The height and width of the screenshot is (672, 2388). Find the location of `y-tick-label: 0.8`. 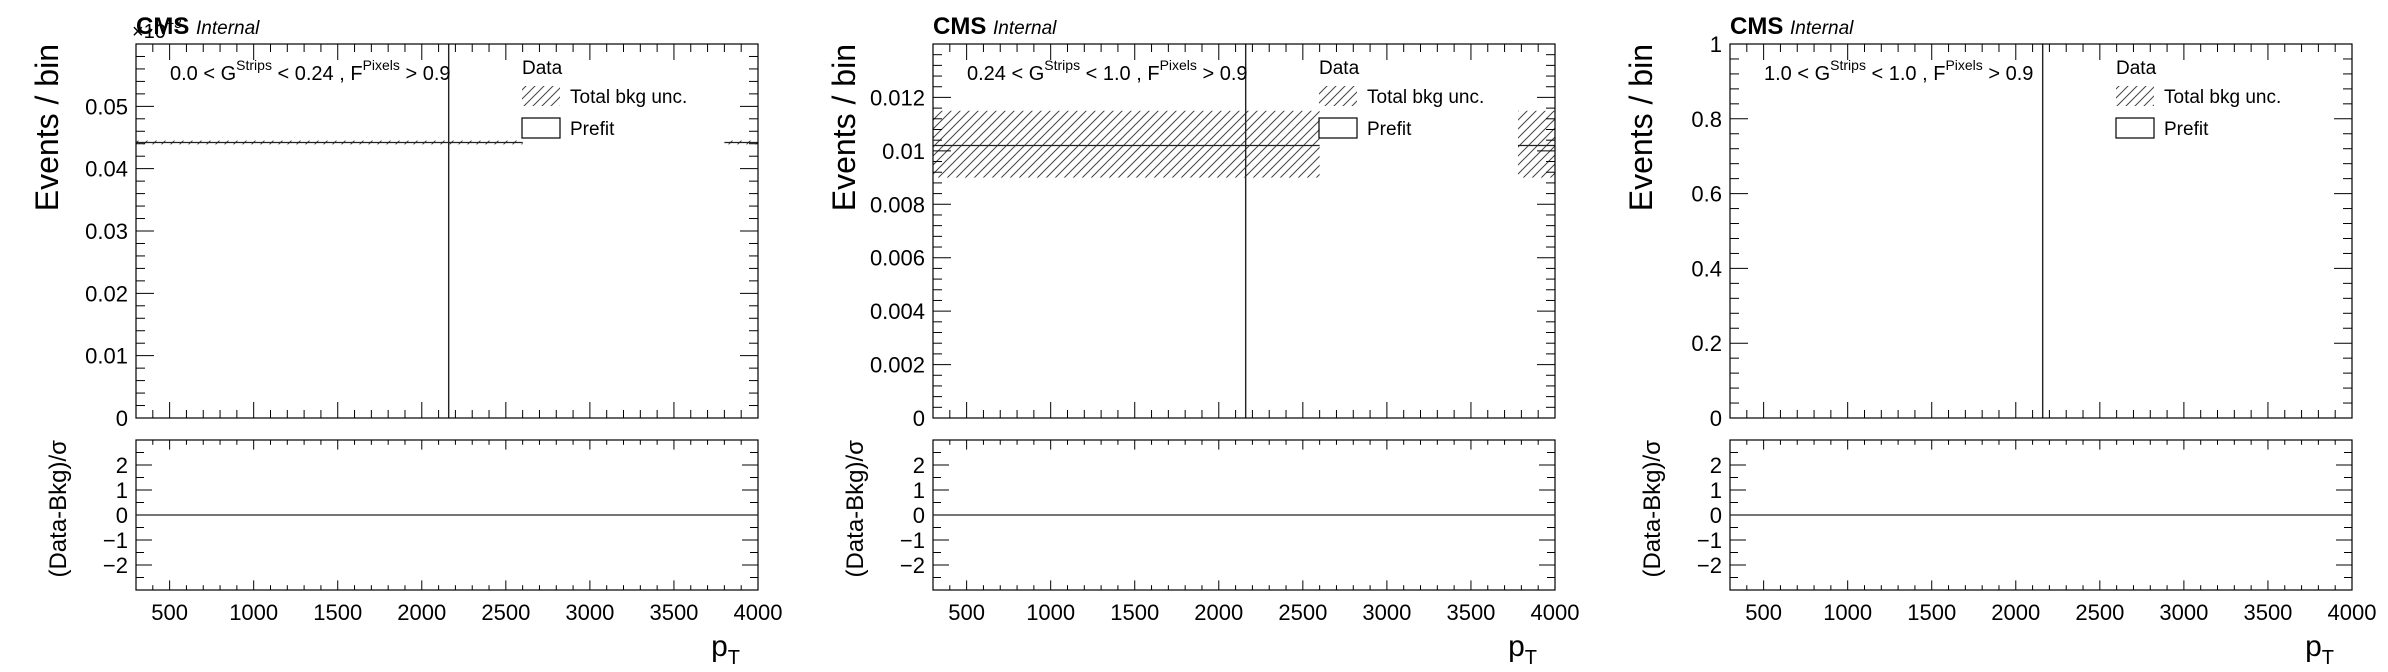

y-tick-label: 0.8 is located at coordinates (1706, 119).